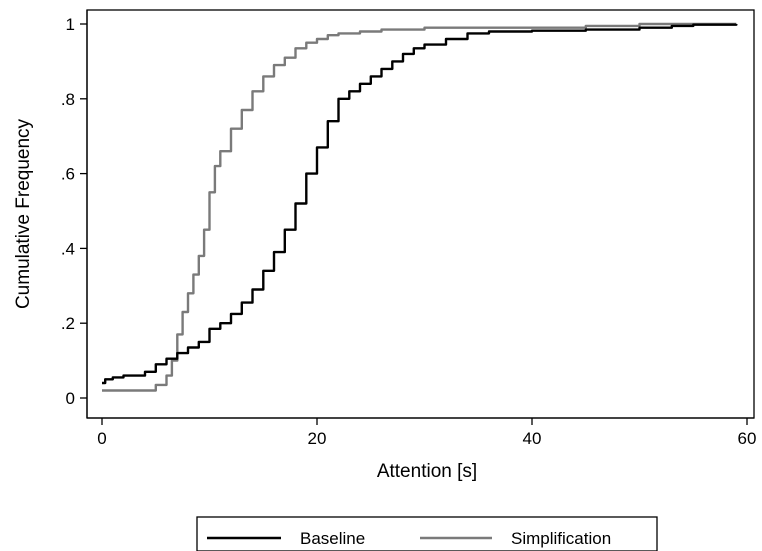 This screenshot has height=551, width=762. I want to click on legend-label-baseline: Baseline, so click(332, 538).